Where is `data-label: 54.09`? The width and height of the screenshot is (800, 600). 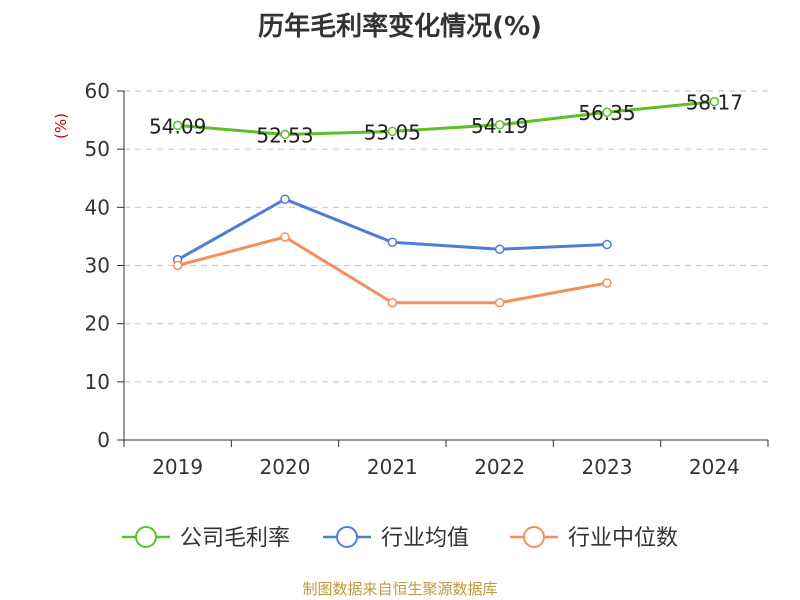 data-label: 54.09 is located at coordinates (177, 126).